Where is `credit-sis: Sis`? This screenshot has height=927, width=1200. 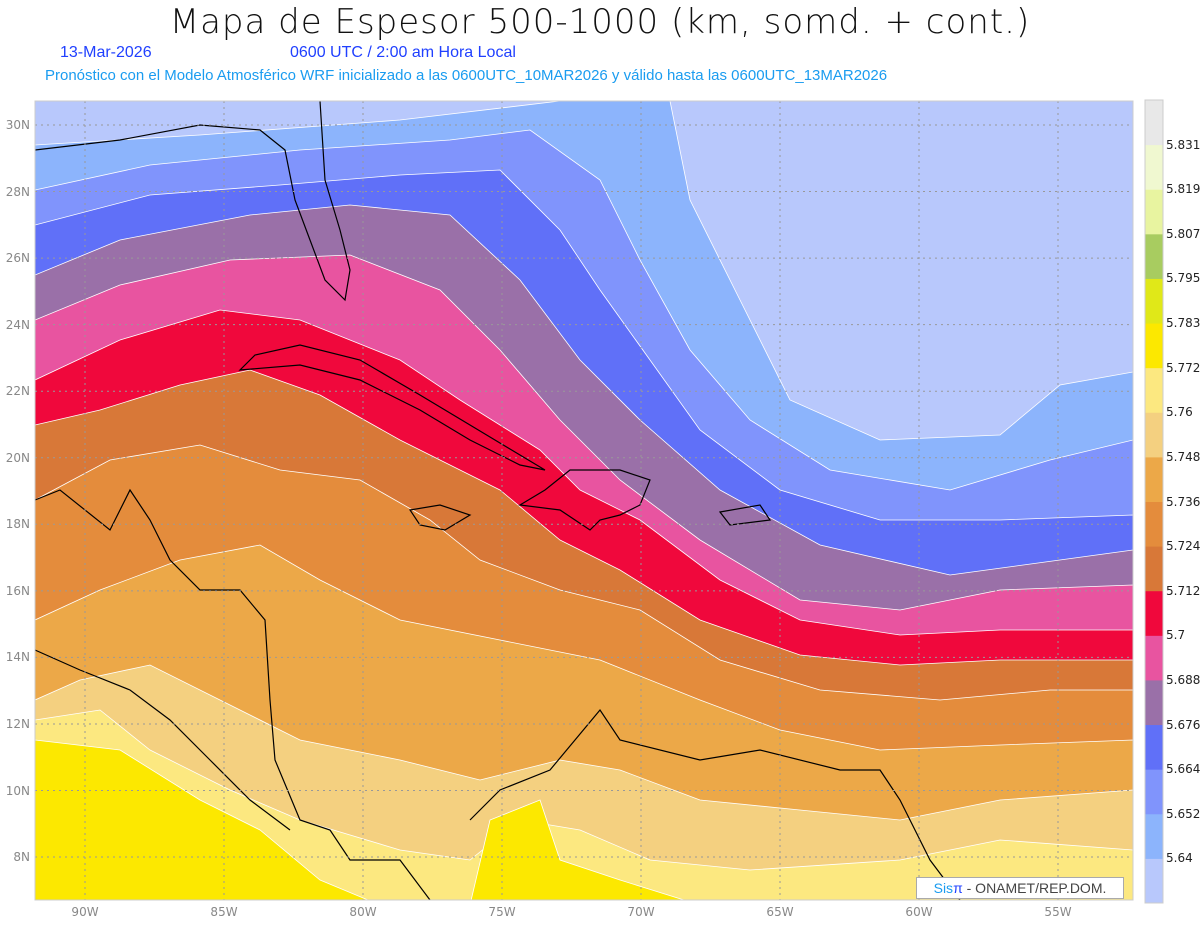
credit-sis: Sis is located at coordinates (943, 888).